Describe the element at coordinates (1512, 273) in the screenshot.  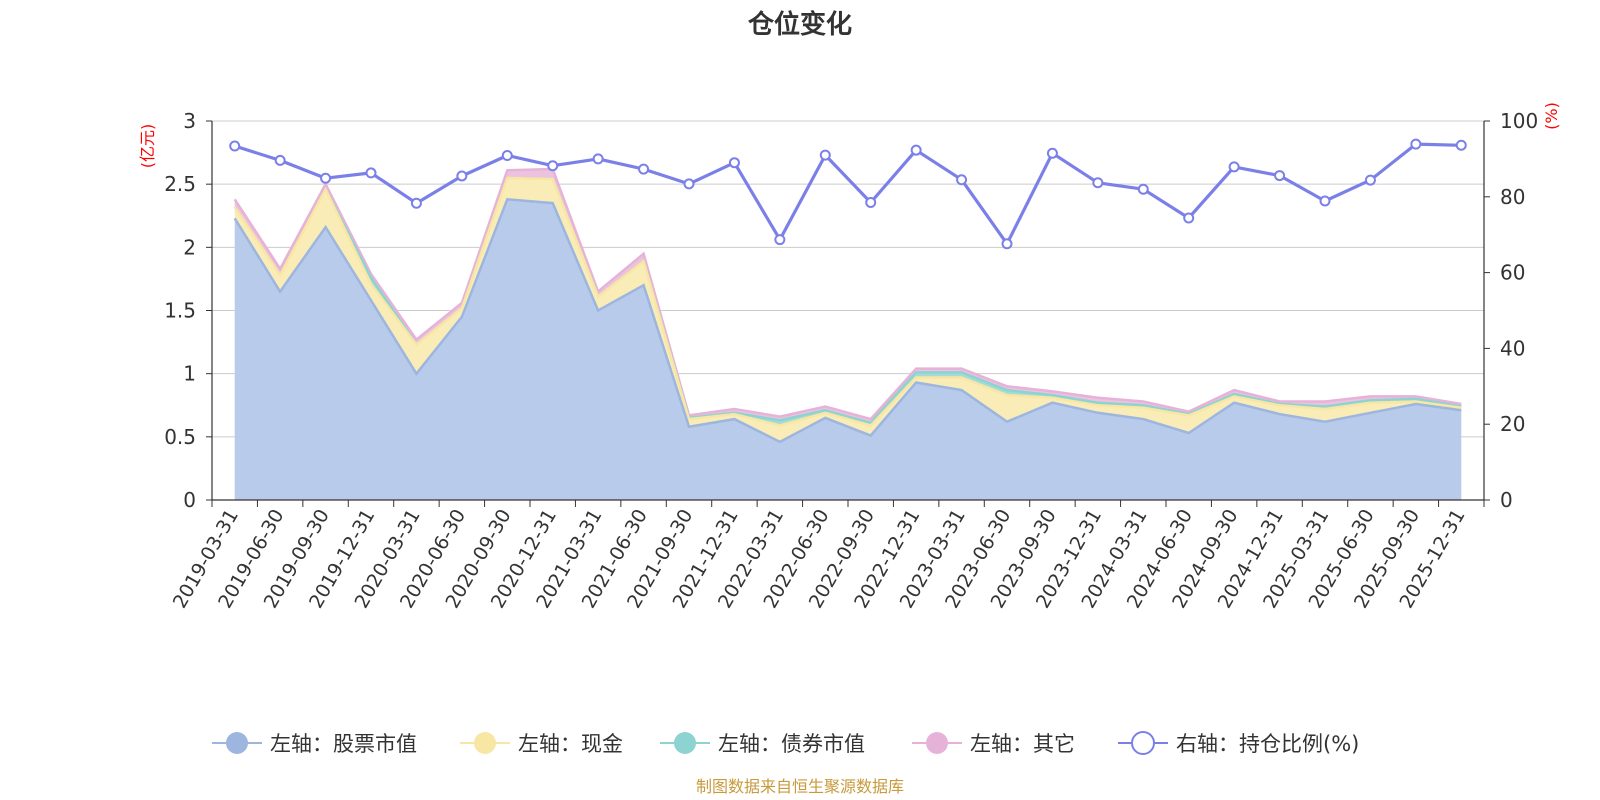
I see `right-axis-tick-label: 60` at that location.